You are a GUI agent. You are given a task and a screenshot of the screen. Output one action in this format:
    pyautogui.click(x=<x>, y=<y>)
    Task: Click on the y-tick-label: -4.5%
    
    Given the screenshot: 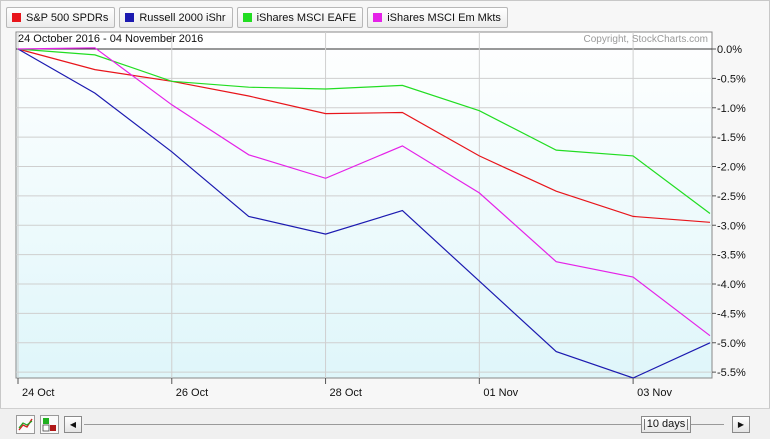 What is the action you would take?
    pyautogui.click(x=731, y=314)
    